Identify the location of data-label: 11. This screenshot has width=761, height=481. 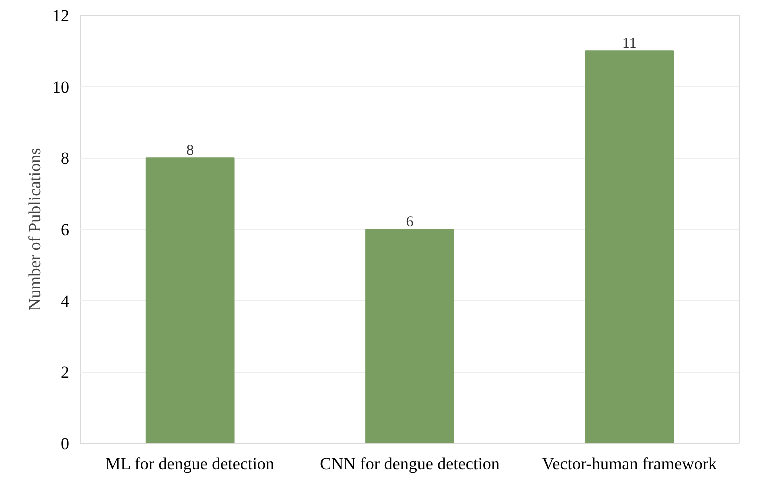
(629, 44).